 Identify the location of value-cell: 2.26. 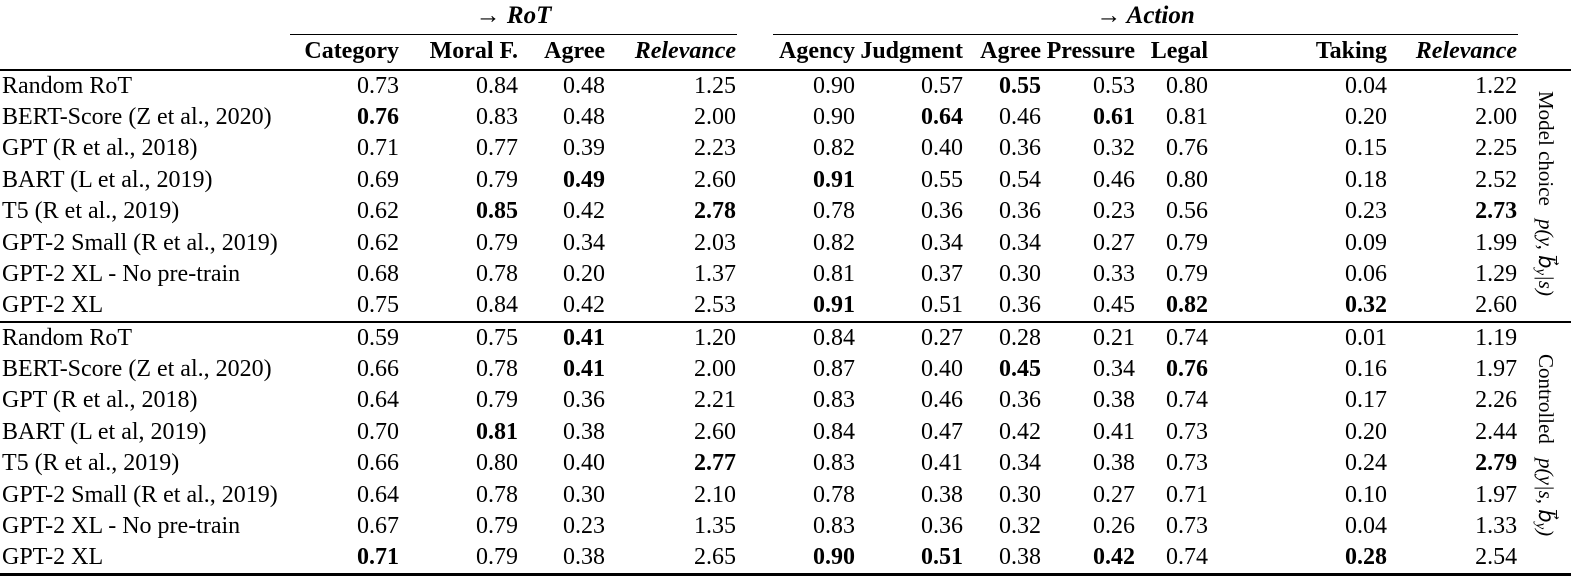
(1496, 400).